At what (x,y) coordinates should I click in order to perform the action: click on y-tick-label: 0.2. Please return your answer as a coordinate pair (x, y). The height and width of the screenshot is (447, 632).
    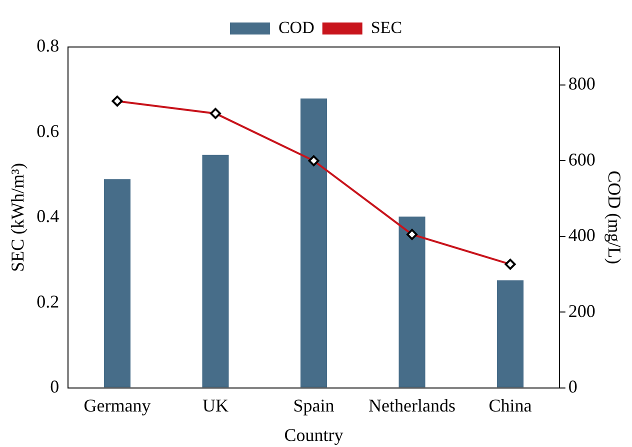
    Looking at the image, I should click on (48, 301).